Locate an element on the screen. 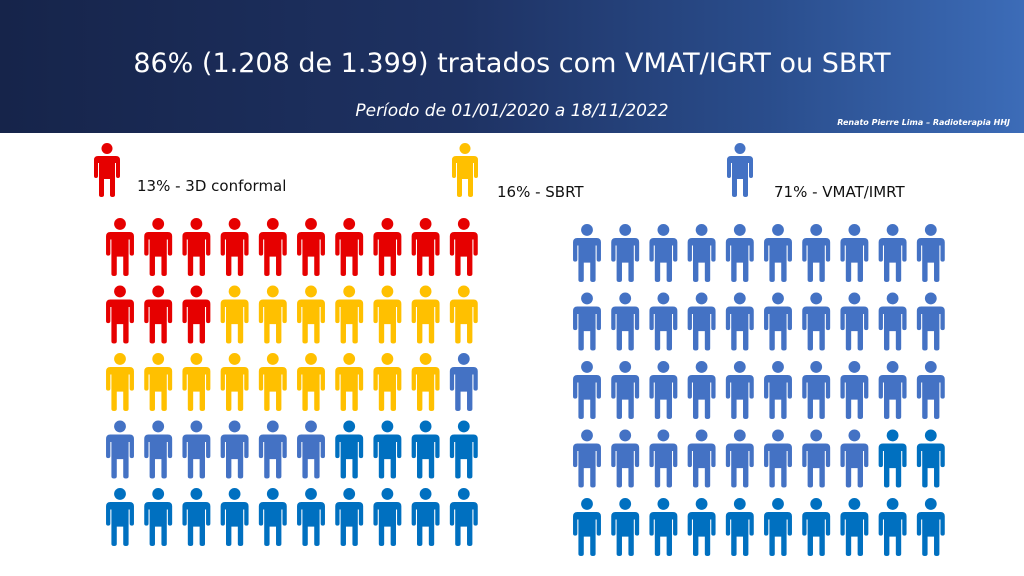  legend-label-vmat: 71% - VMAT/IMRT is located at coordinates (839, 192).